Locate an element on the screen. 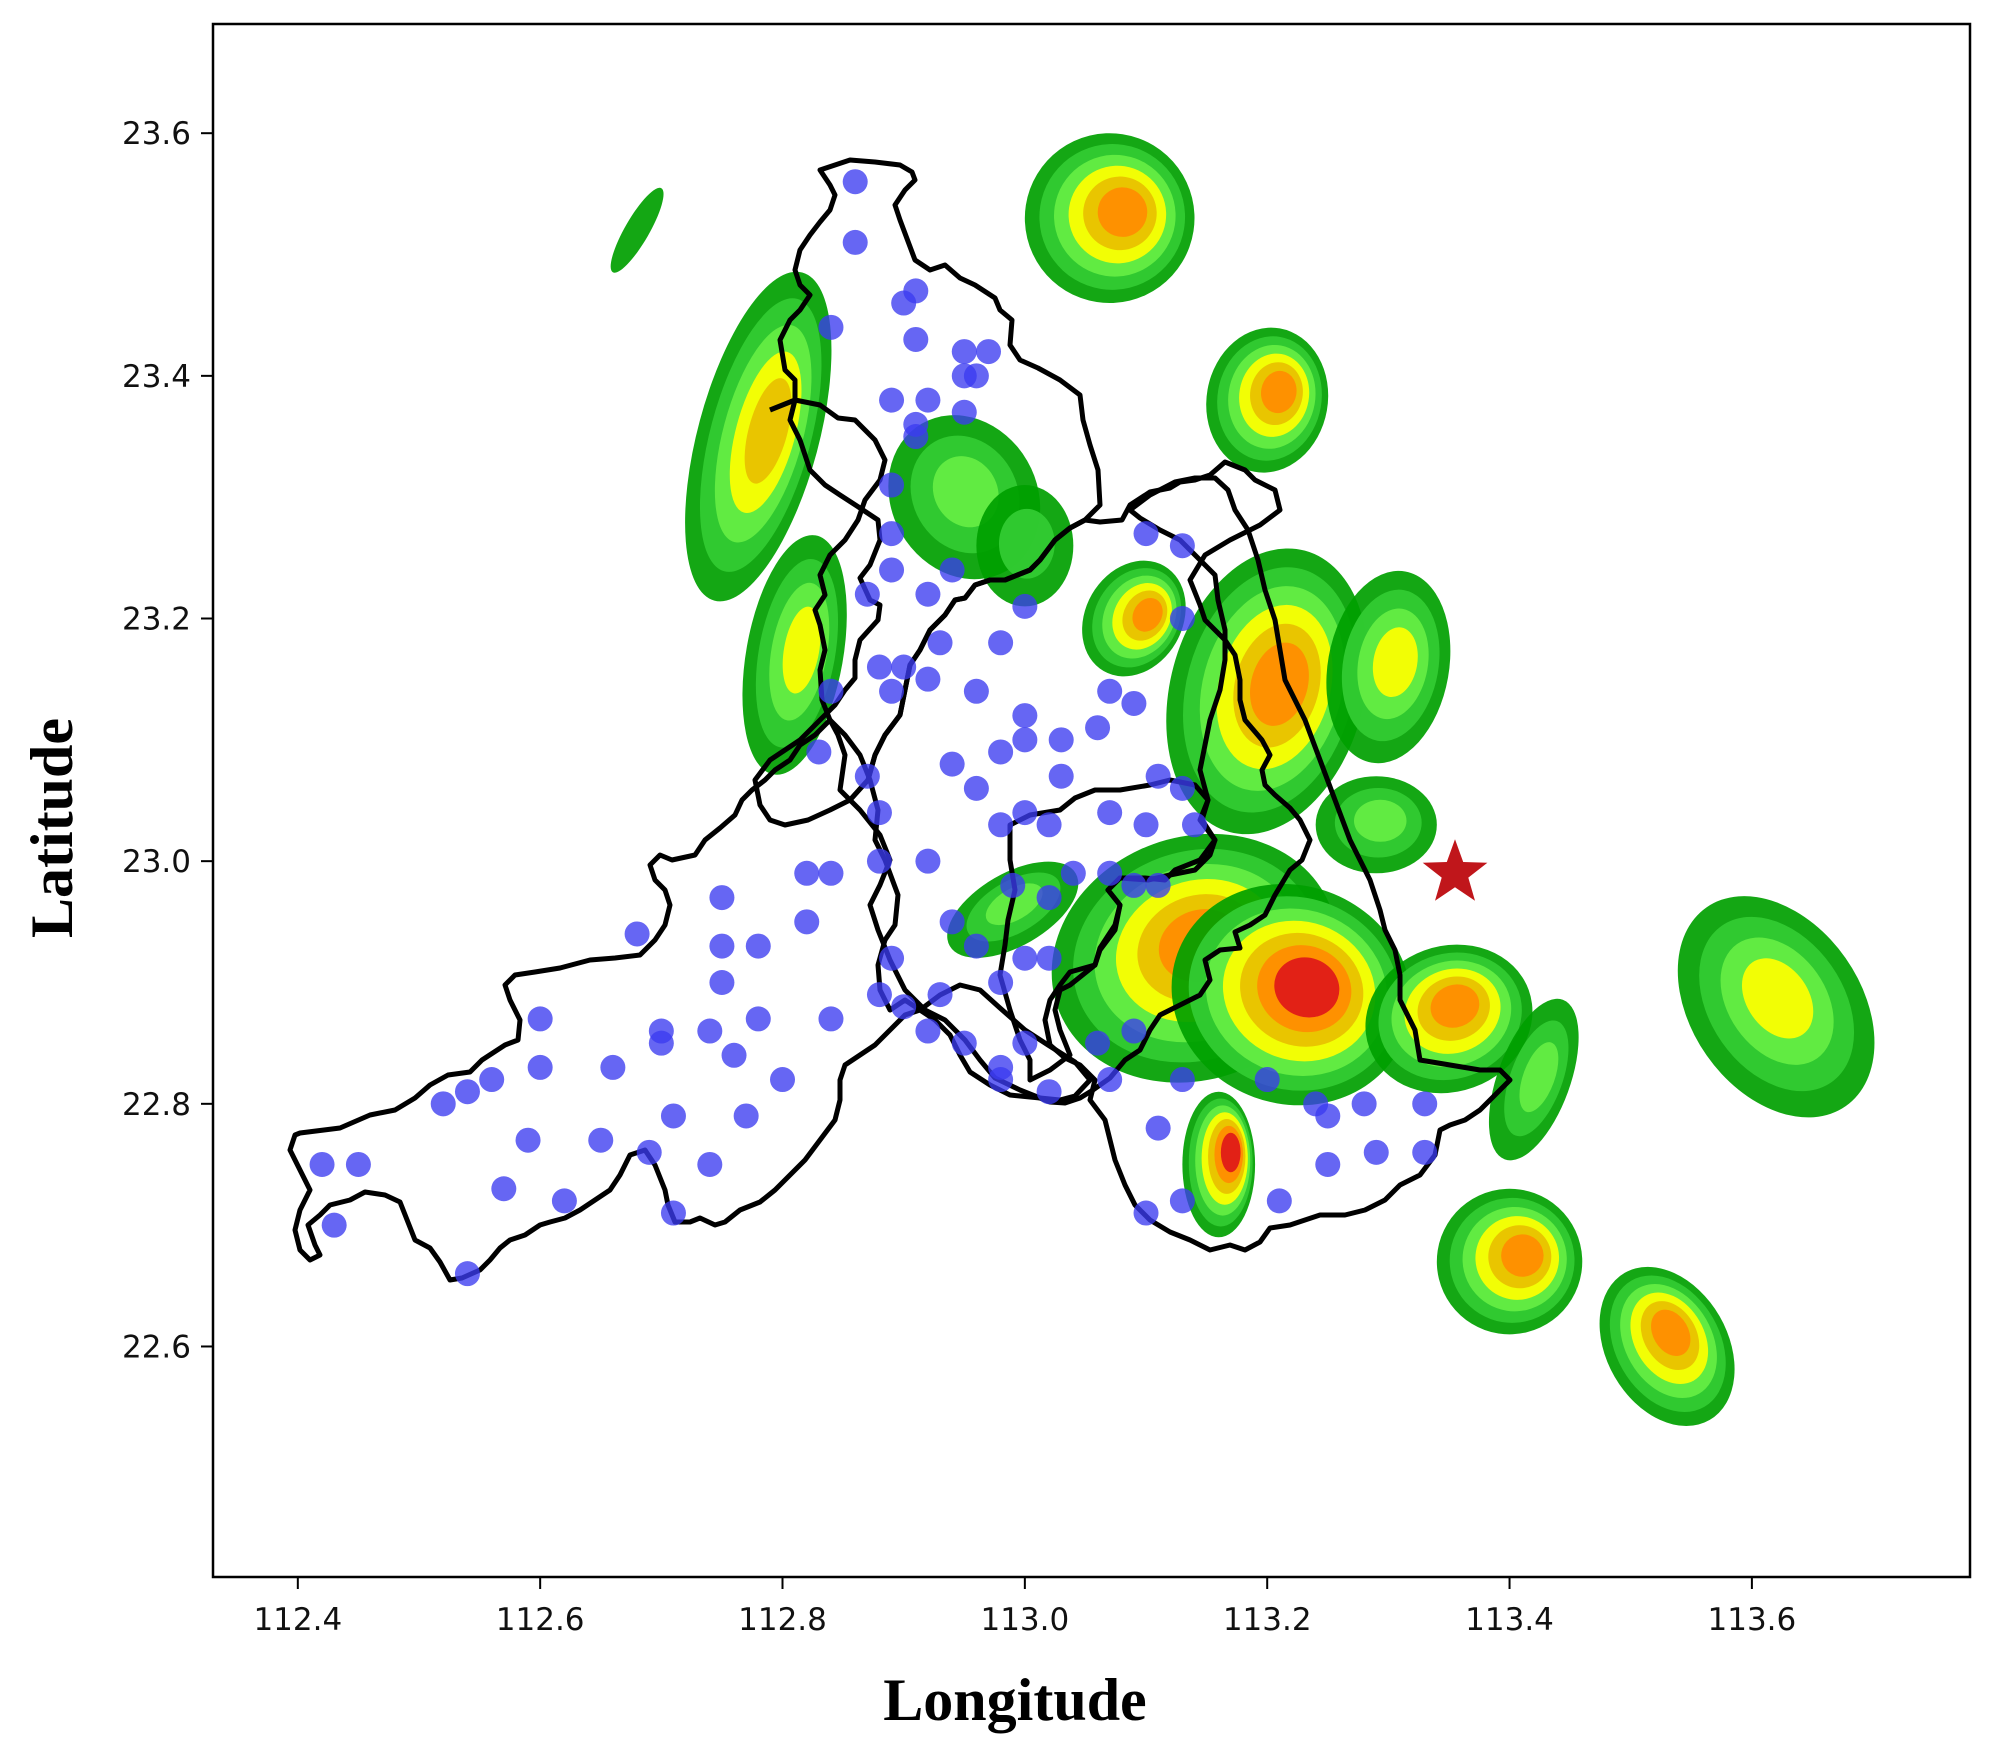 The width and height of the screenshot is (2001, 1745). y-tick-label: 22.8 is located at coordinates (156, 1105).